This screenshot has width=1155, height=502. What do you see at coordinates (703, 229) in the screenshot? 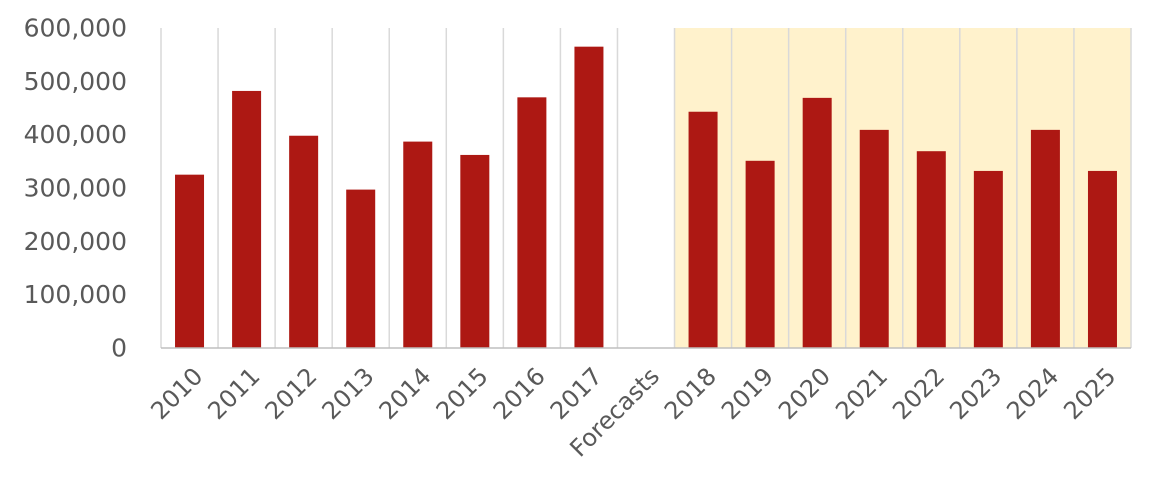
I see `bar-2018` at bounding box center [703, 229].